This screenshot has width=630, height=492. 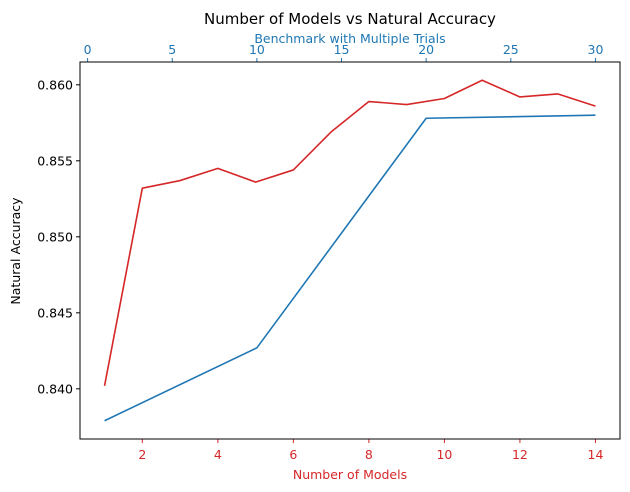 I want to click on bottom-tick-label: 8, so click(x=369, y=454).